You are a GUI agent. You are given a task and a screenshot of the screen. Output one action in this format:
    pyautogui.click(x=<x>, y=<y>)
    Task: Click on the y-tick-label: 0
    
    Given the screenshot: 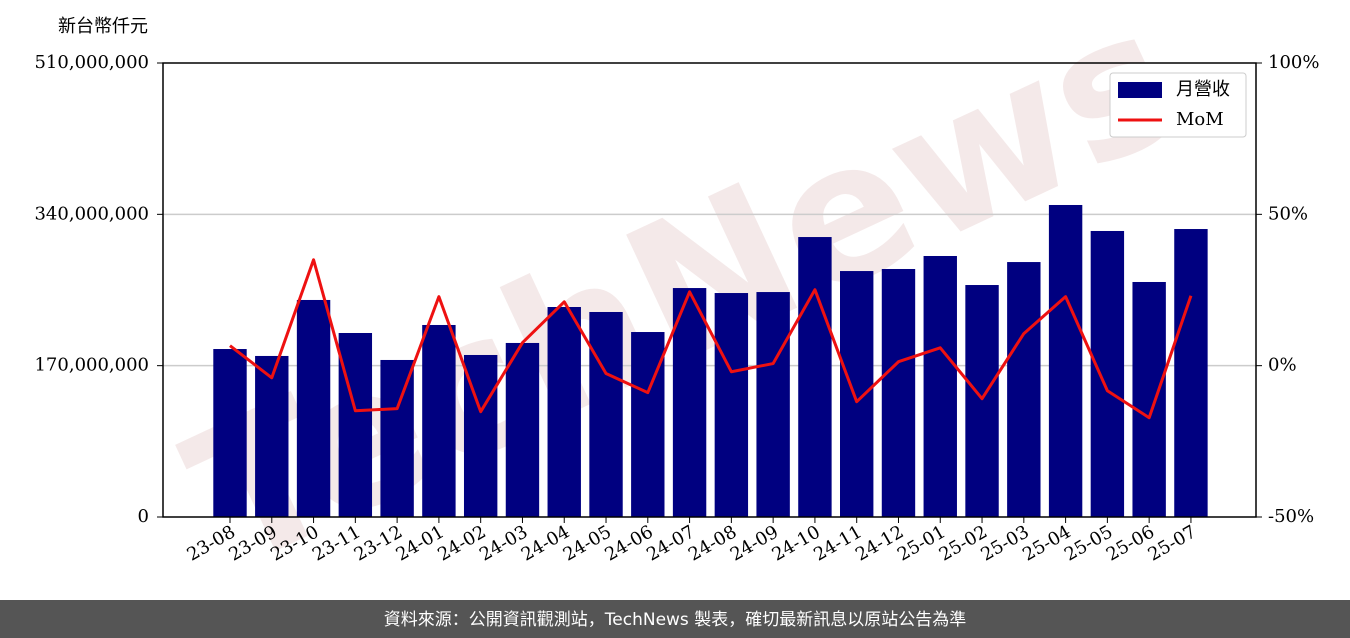 What is the action you would take?
    pyautogui.click(x=143, y=516)
    